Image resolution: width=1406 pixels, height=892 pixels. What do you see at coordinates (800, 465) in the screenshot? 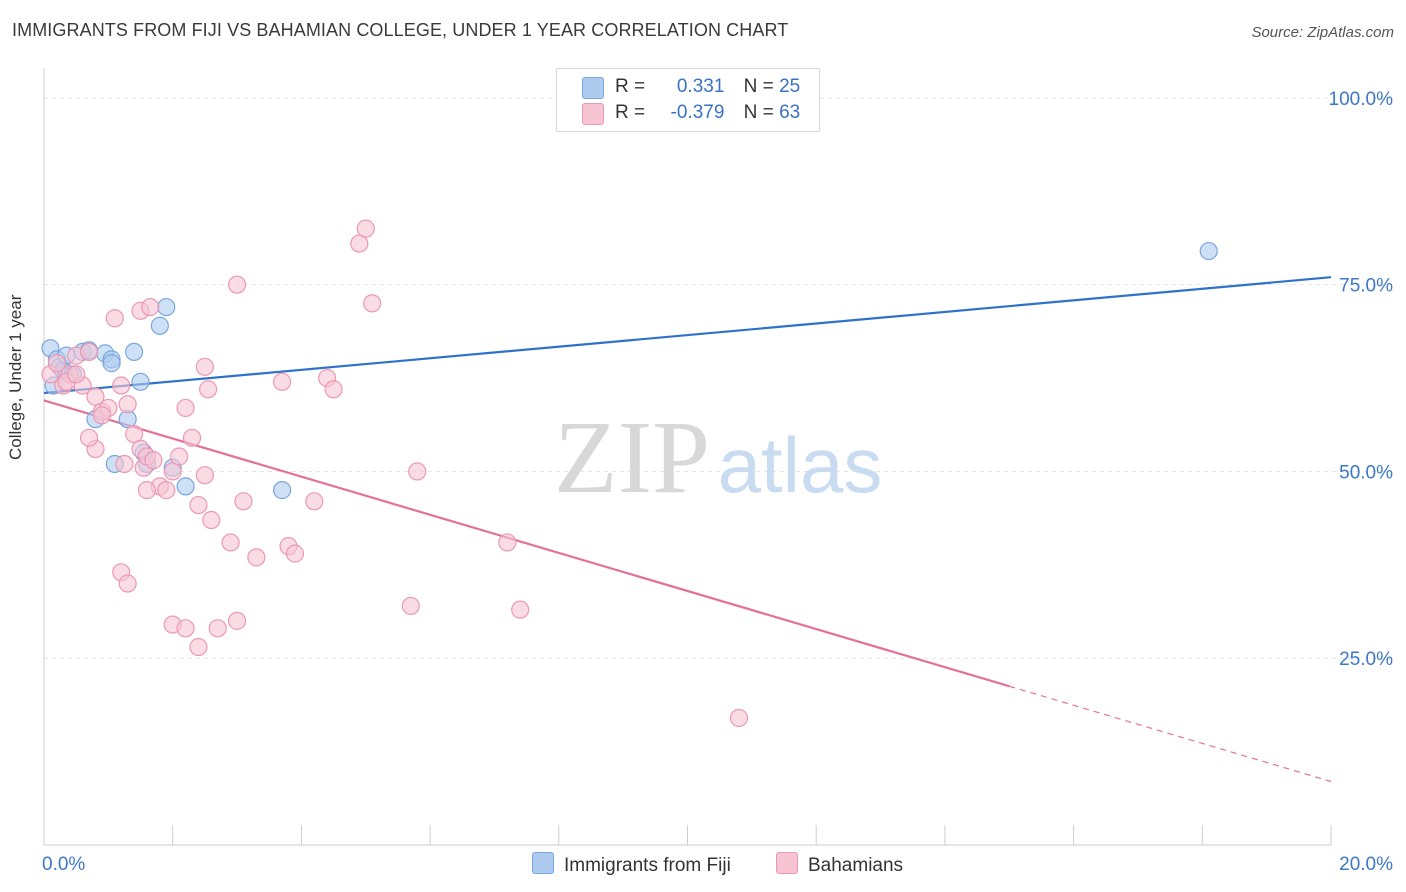
I see `watermark-atlas: atlas` at bounding box center [800, 465].